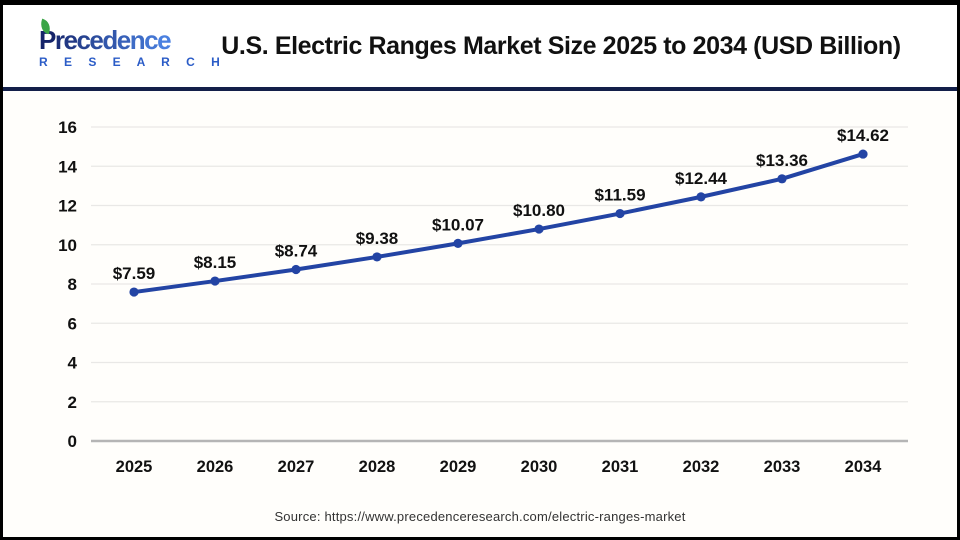 Image resolution: width=960 pixels, height=540 pixels. I want to click on svg-text: 2031, so click(620, 467).